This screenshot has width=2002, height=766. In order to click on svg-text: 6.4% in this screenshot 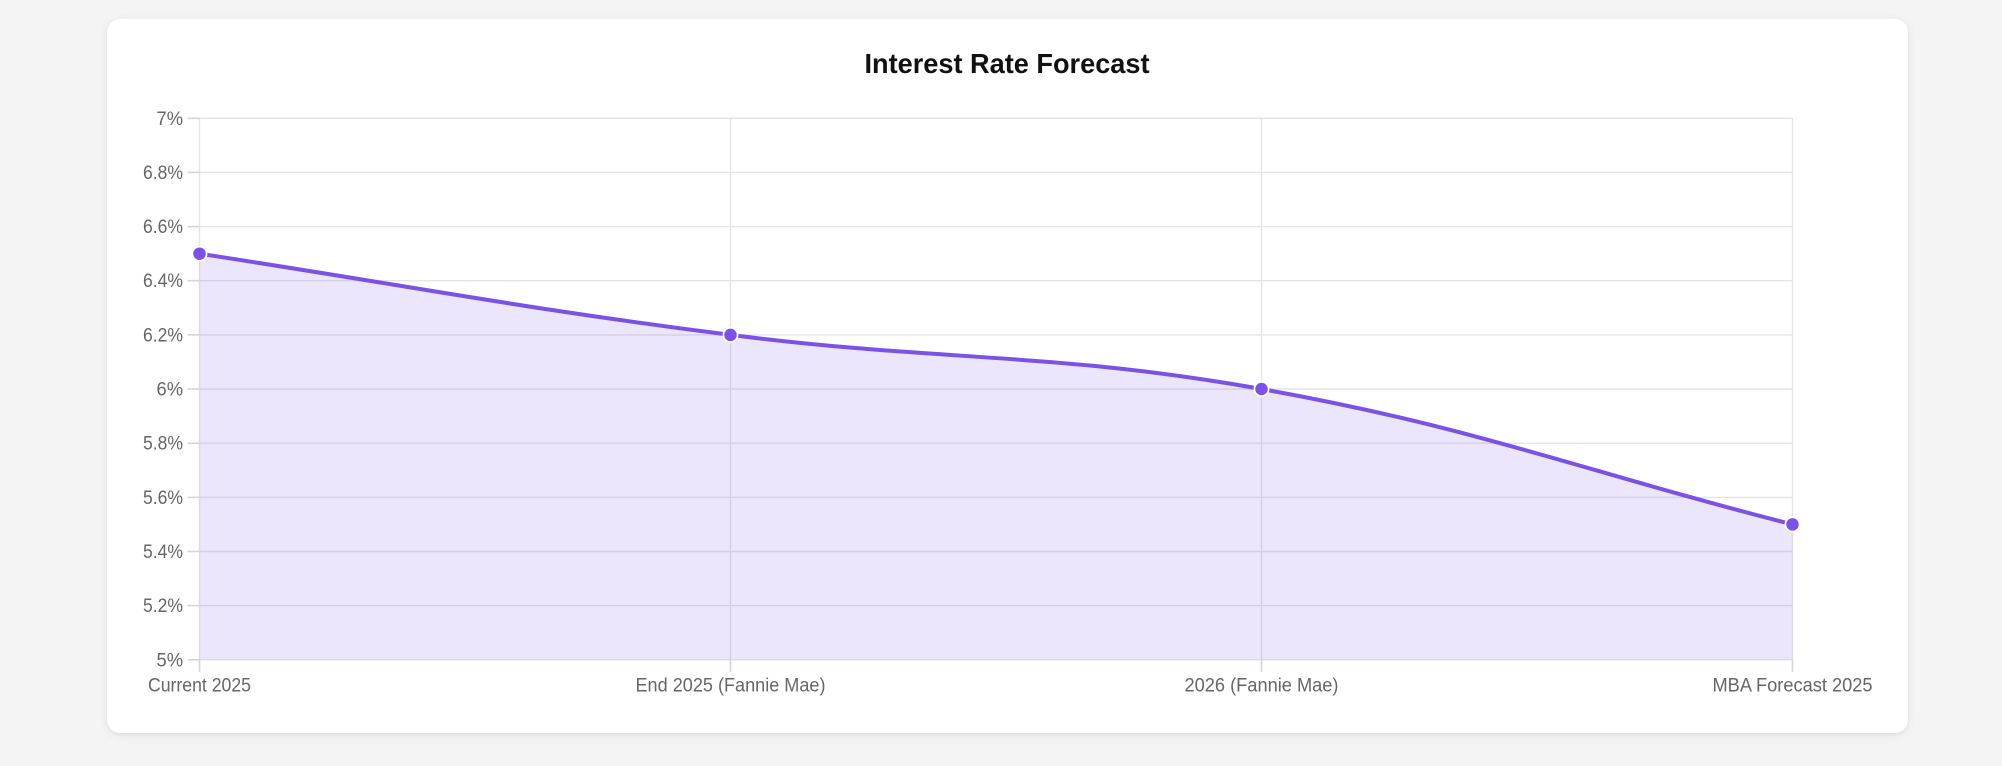, I will do `click(163, 281)`.